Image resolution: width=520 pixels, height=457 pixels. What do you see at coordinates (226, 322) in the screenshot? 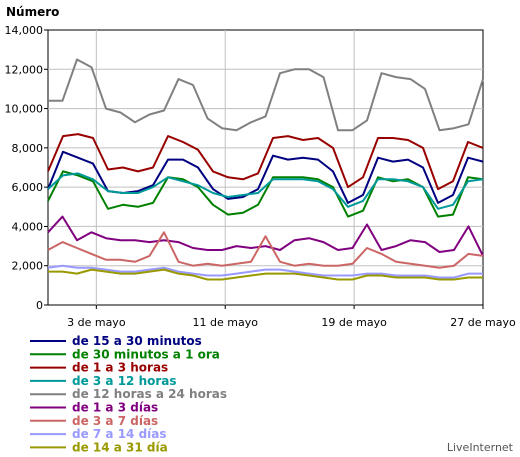
I see `x-tick-label: 11 de mayo` at bounding box center [226, 322].